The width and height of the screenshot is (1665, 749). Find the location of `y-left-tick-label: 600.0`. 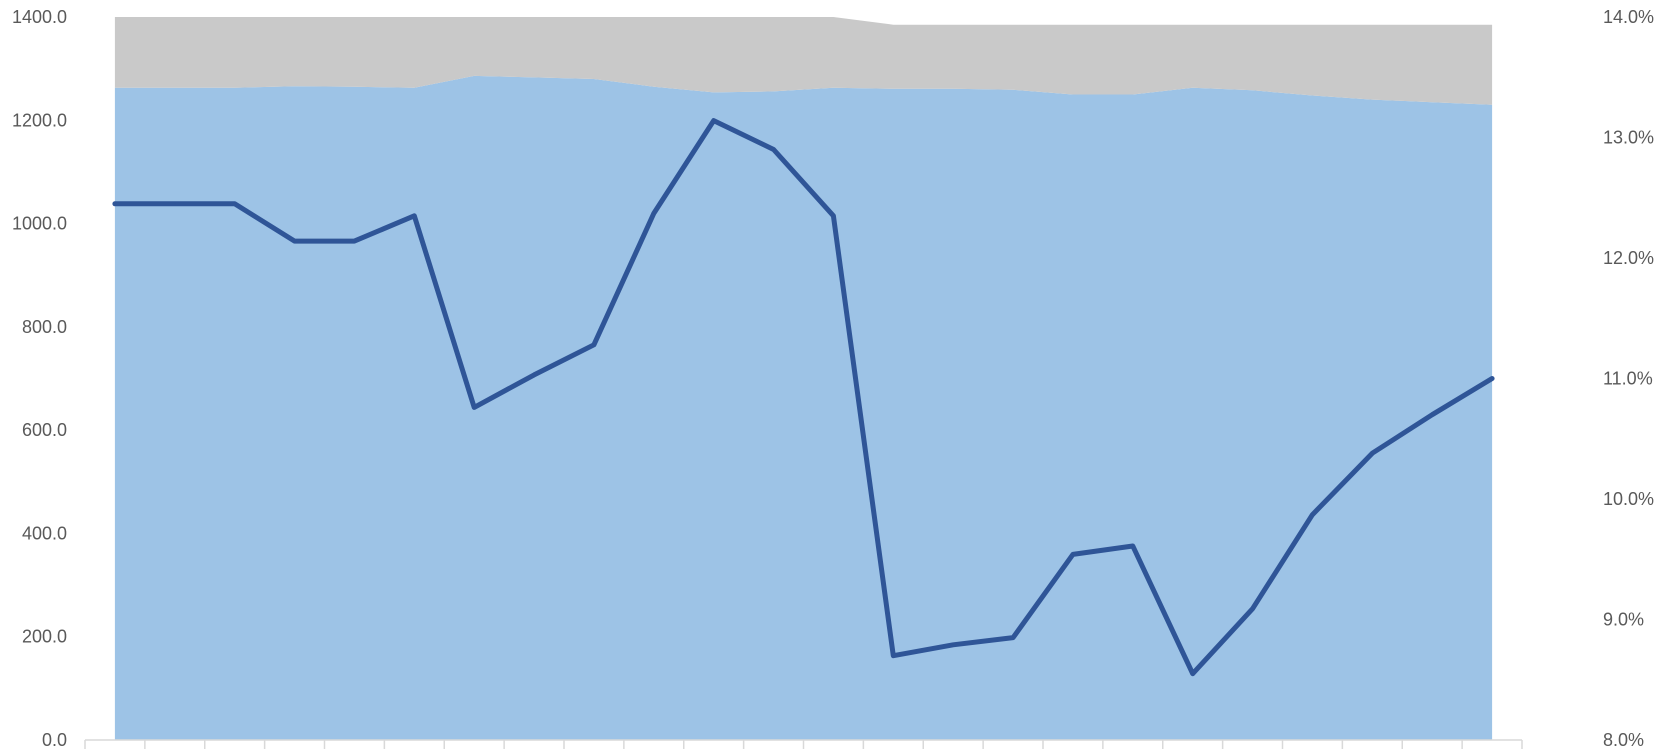

y-left-tick-label: 600.0 is located at coordinates (44, 430).